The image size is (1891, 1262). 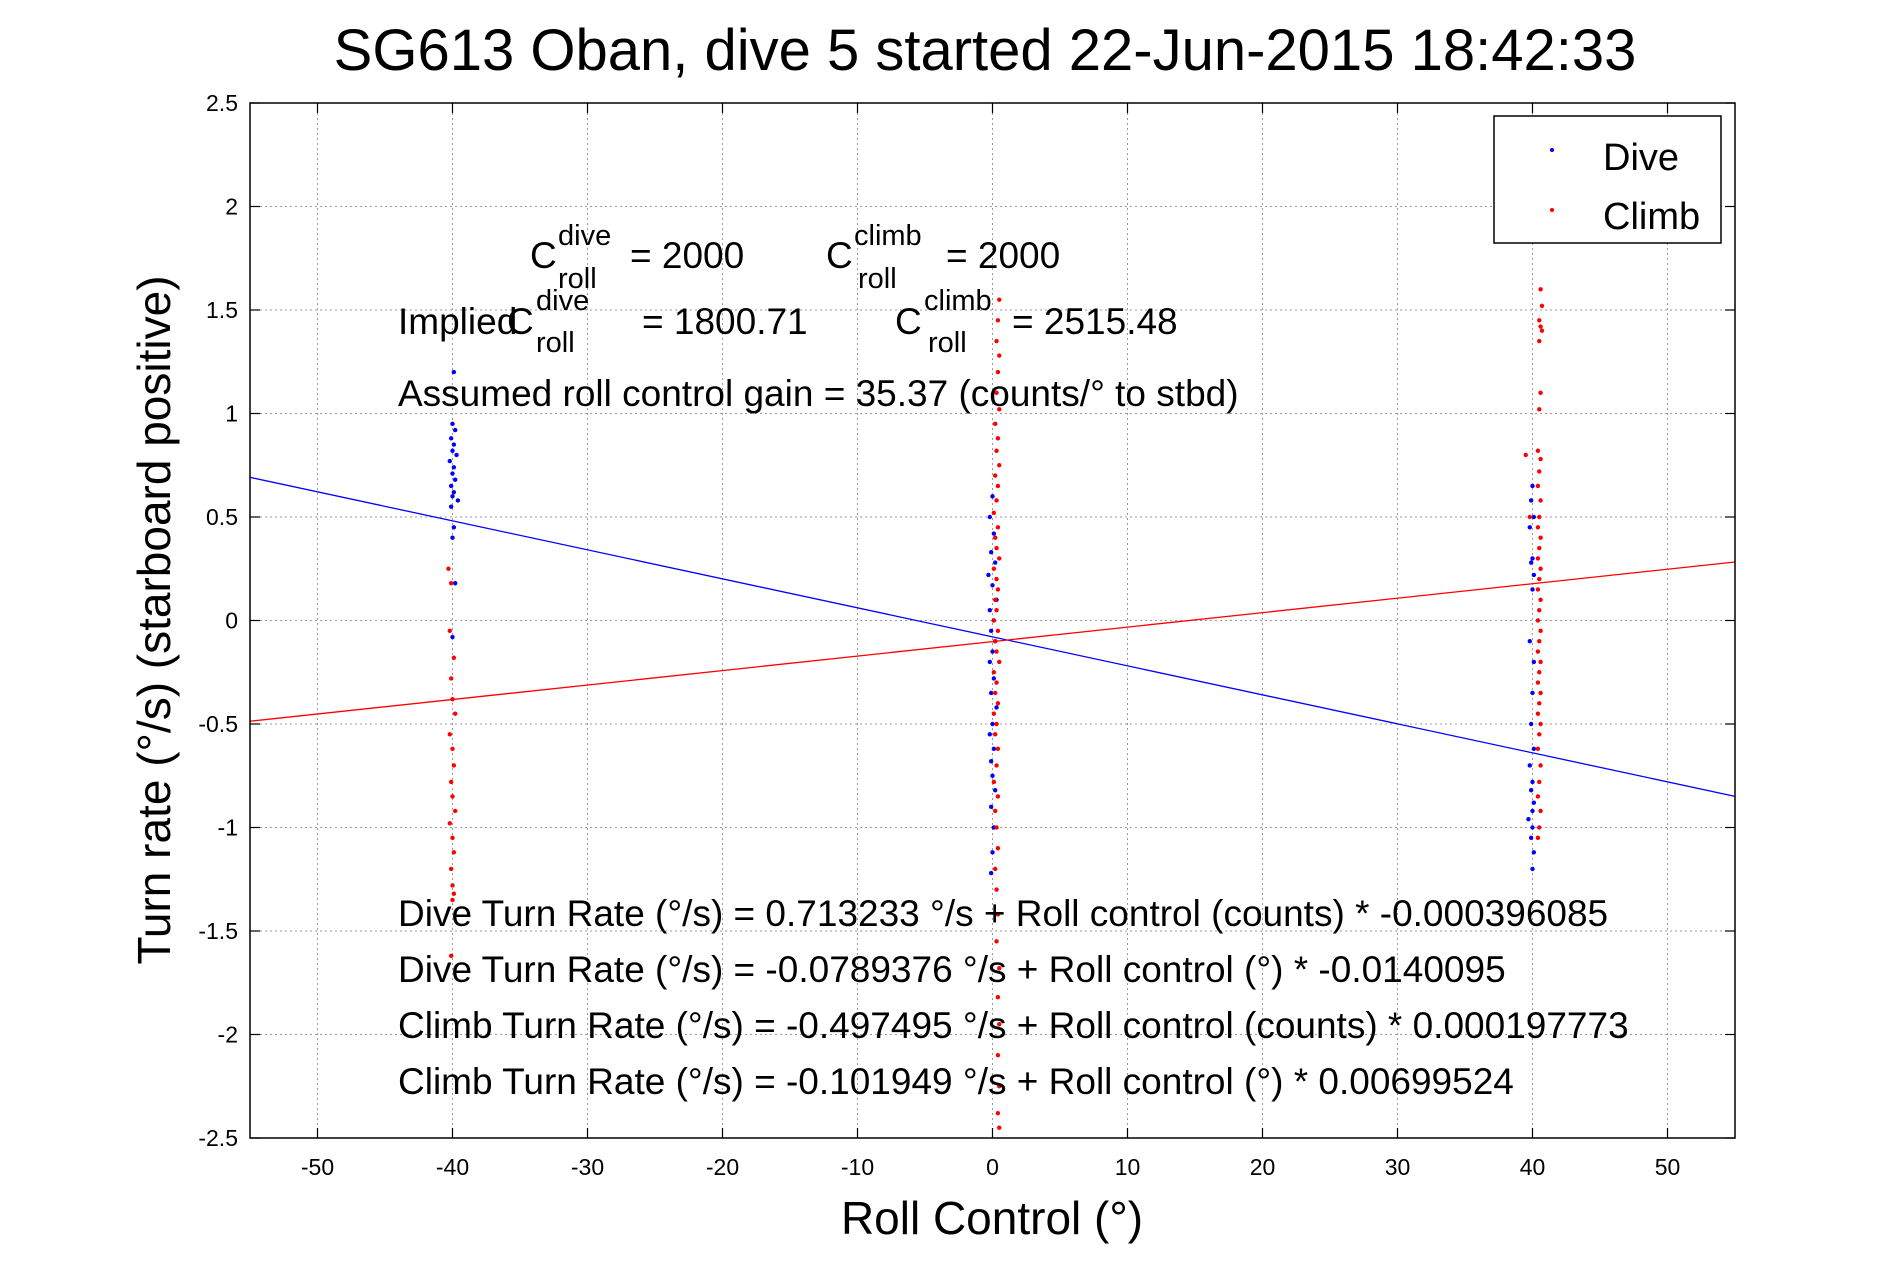 I want to click on implied-dive-base: C, so click(x=520, y=321).